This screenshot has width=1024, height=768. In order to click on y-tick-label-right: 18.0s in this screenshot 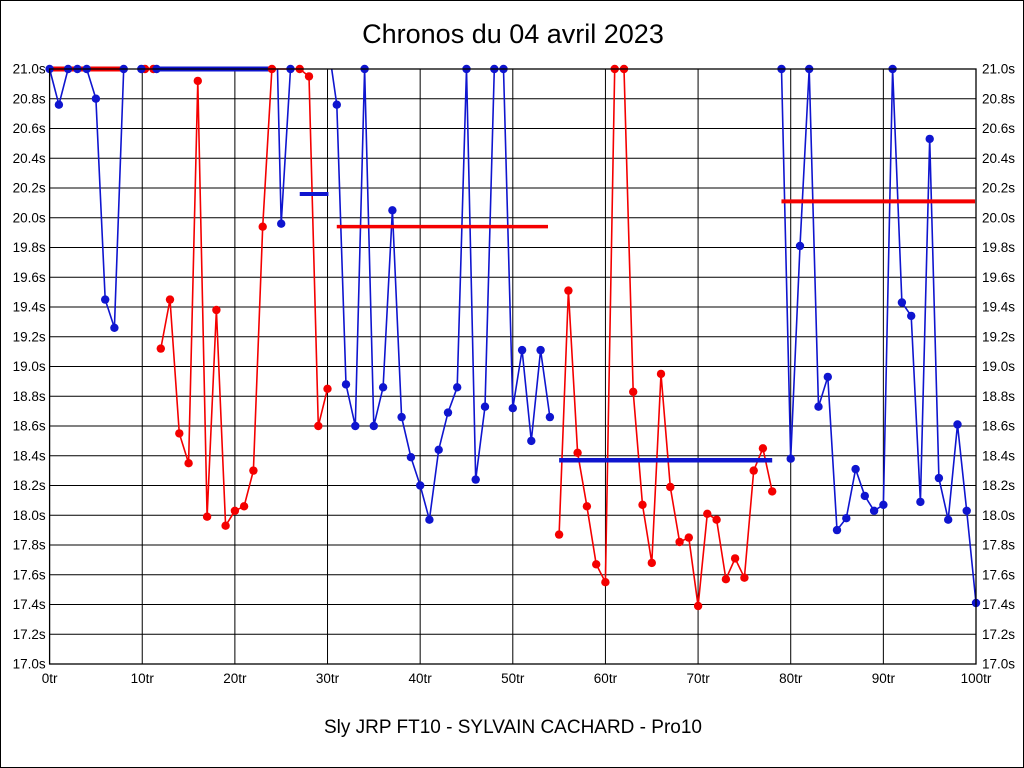, I will do `click(998, 515)`.